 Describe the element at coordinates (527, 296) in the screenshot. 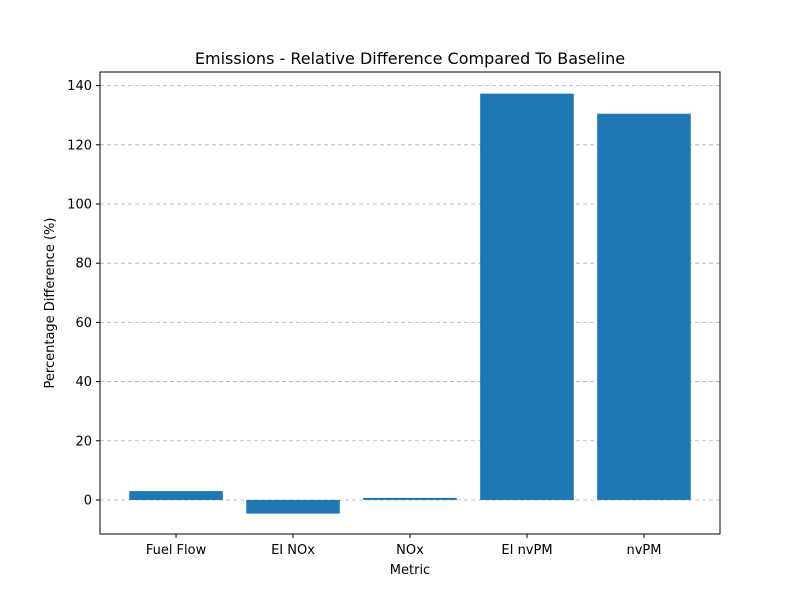

I see `bar-ei-nvpm` at that location.